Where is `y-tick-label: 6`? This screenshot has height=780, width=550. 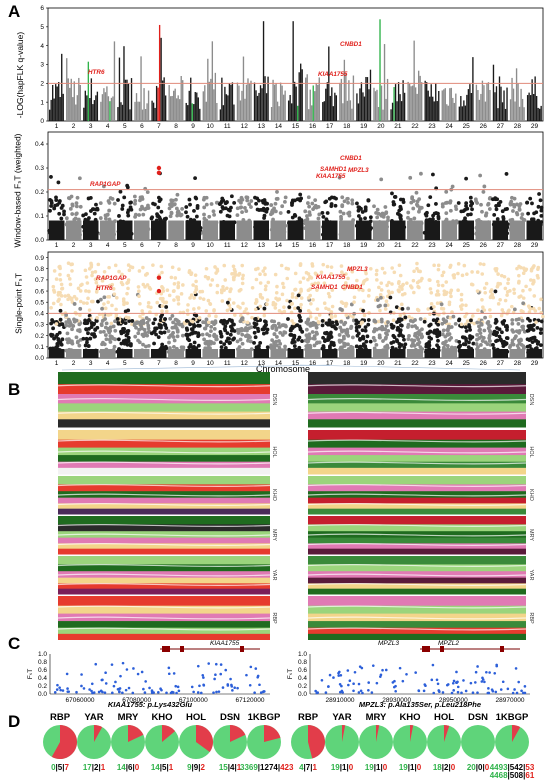 y-tick-label: 6 is located at coordinates (42, 8).